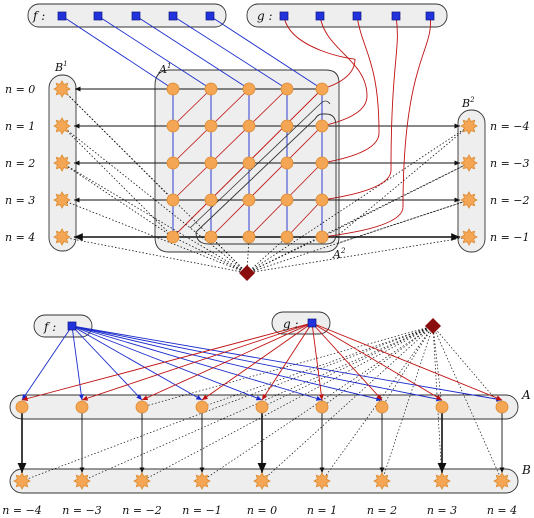 The image size is (534, 518). I want to click on b-row-label: B, so click(526, 470).